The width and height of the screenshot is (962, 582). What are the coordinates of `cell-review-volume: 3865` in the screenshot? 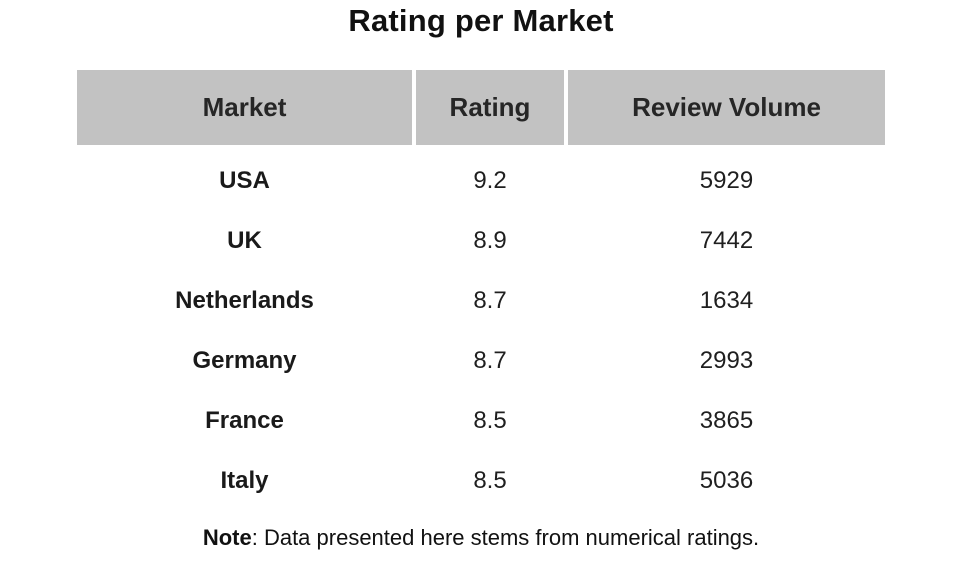 It's located at (726, 420).